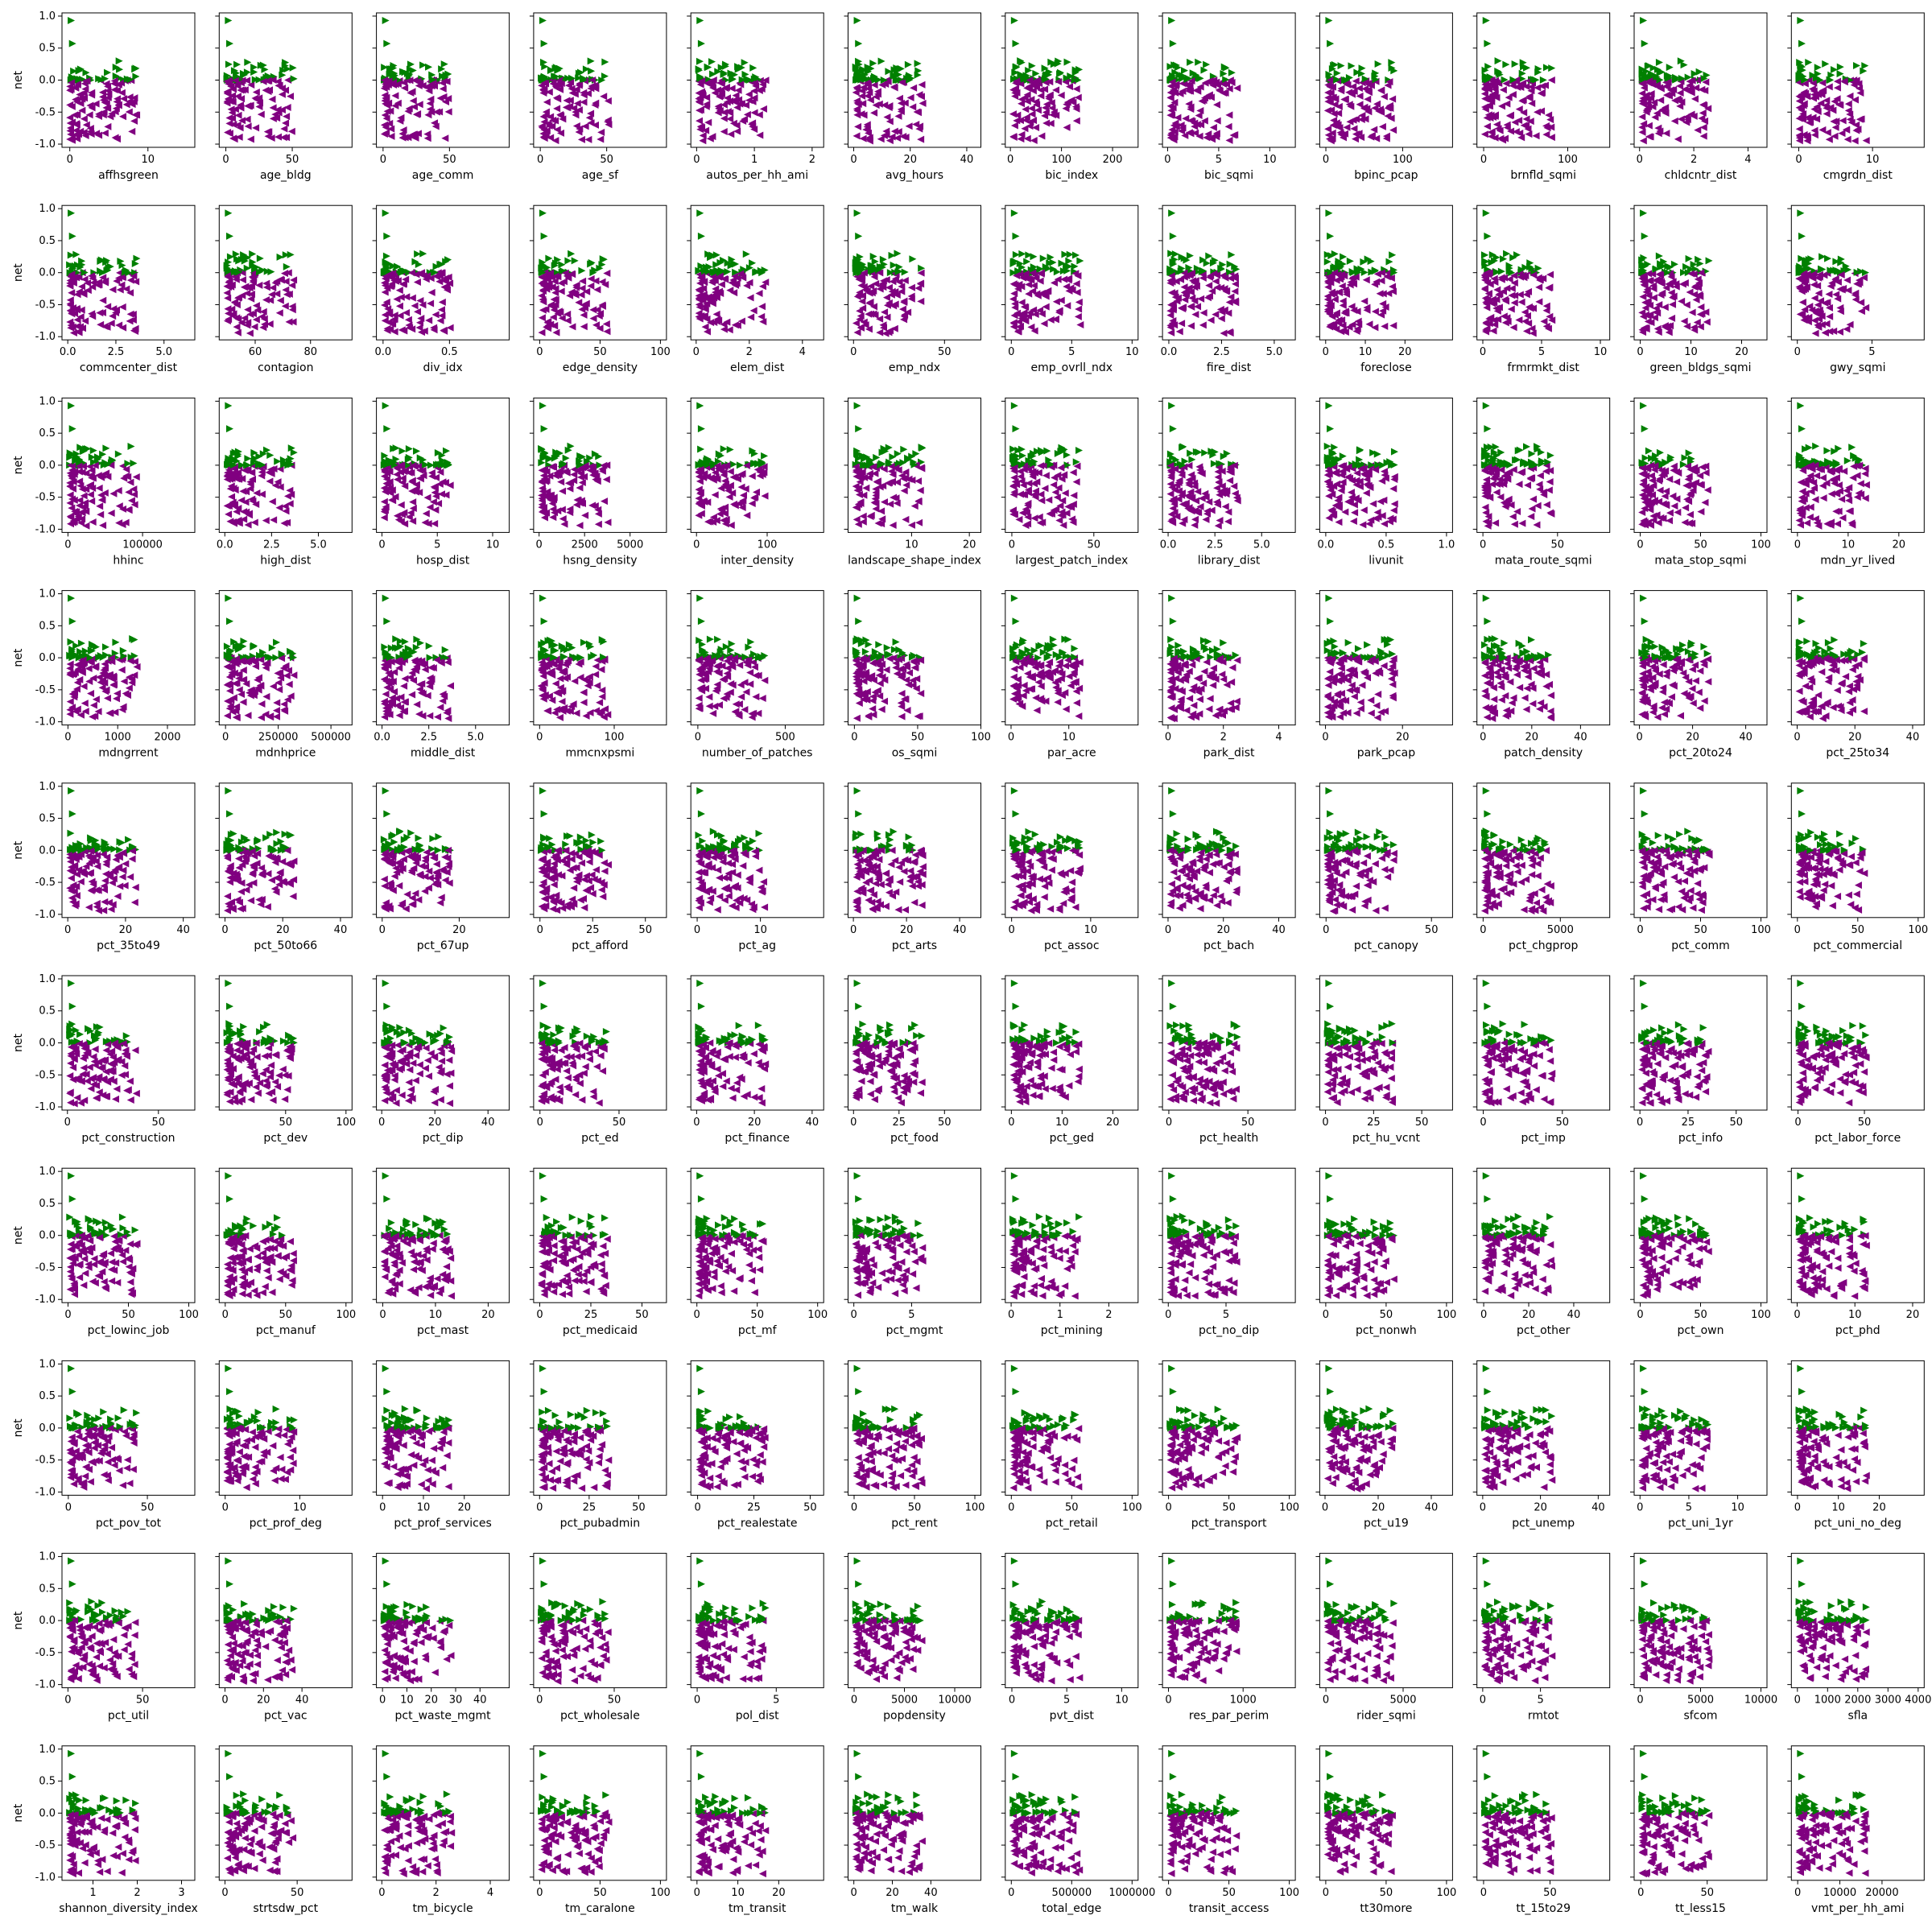  I want to click on x-tick-label: 60, so click(255, 352).